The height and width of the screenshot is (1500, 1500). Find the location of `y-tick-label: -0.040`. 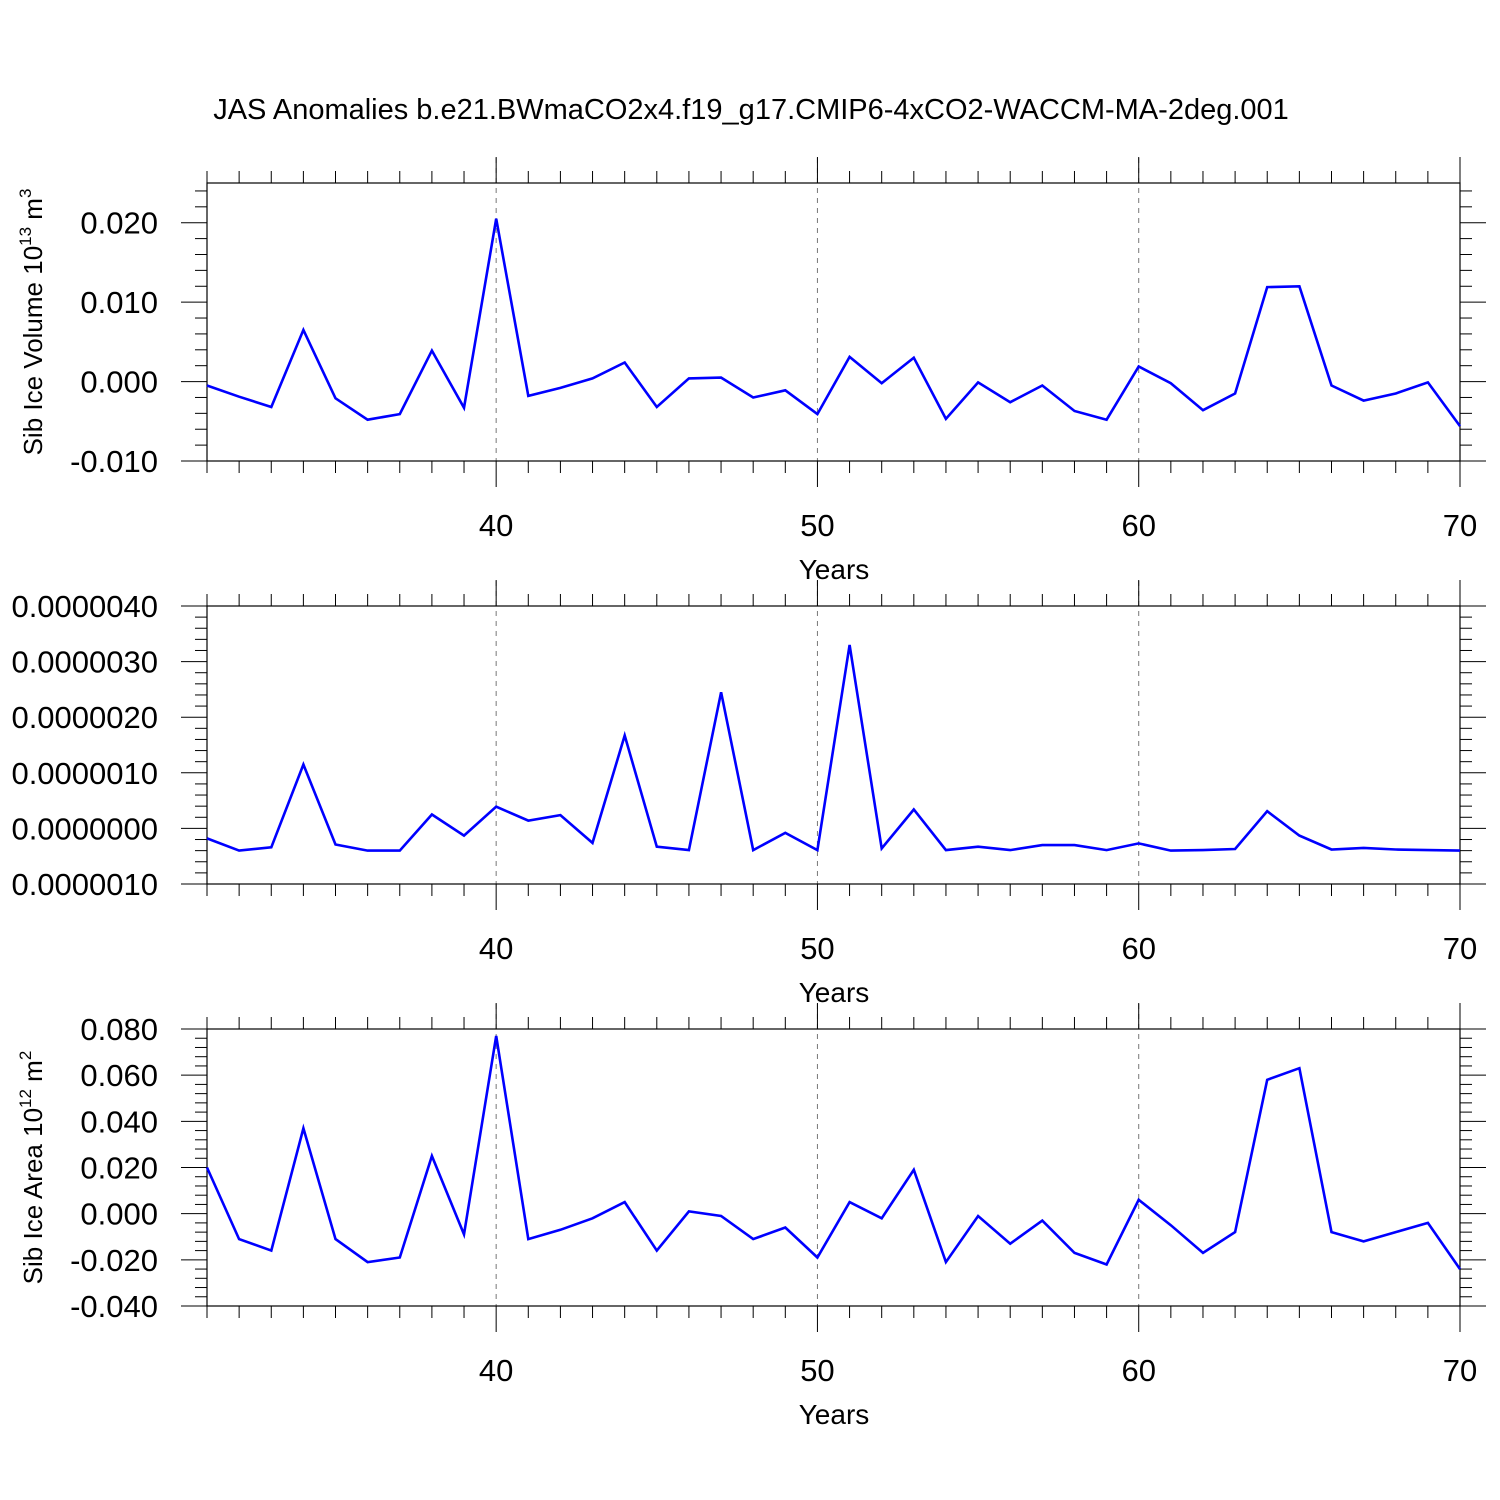

y-tick-label: -0.040 is located at coordinates (114, 1306).